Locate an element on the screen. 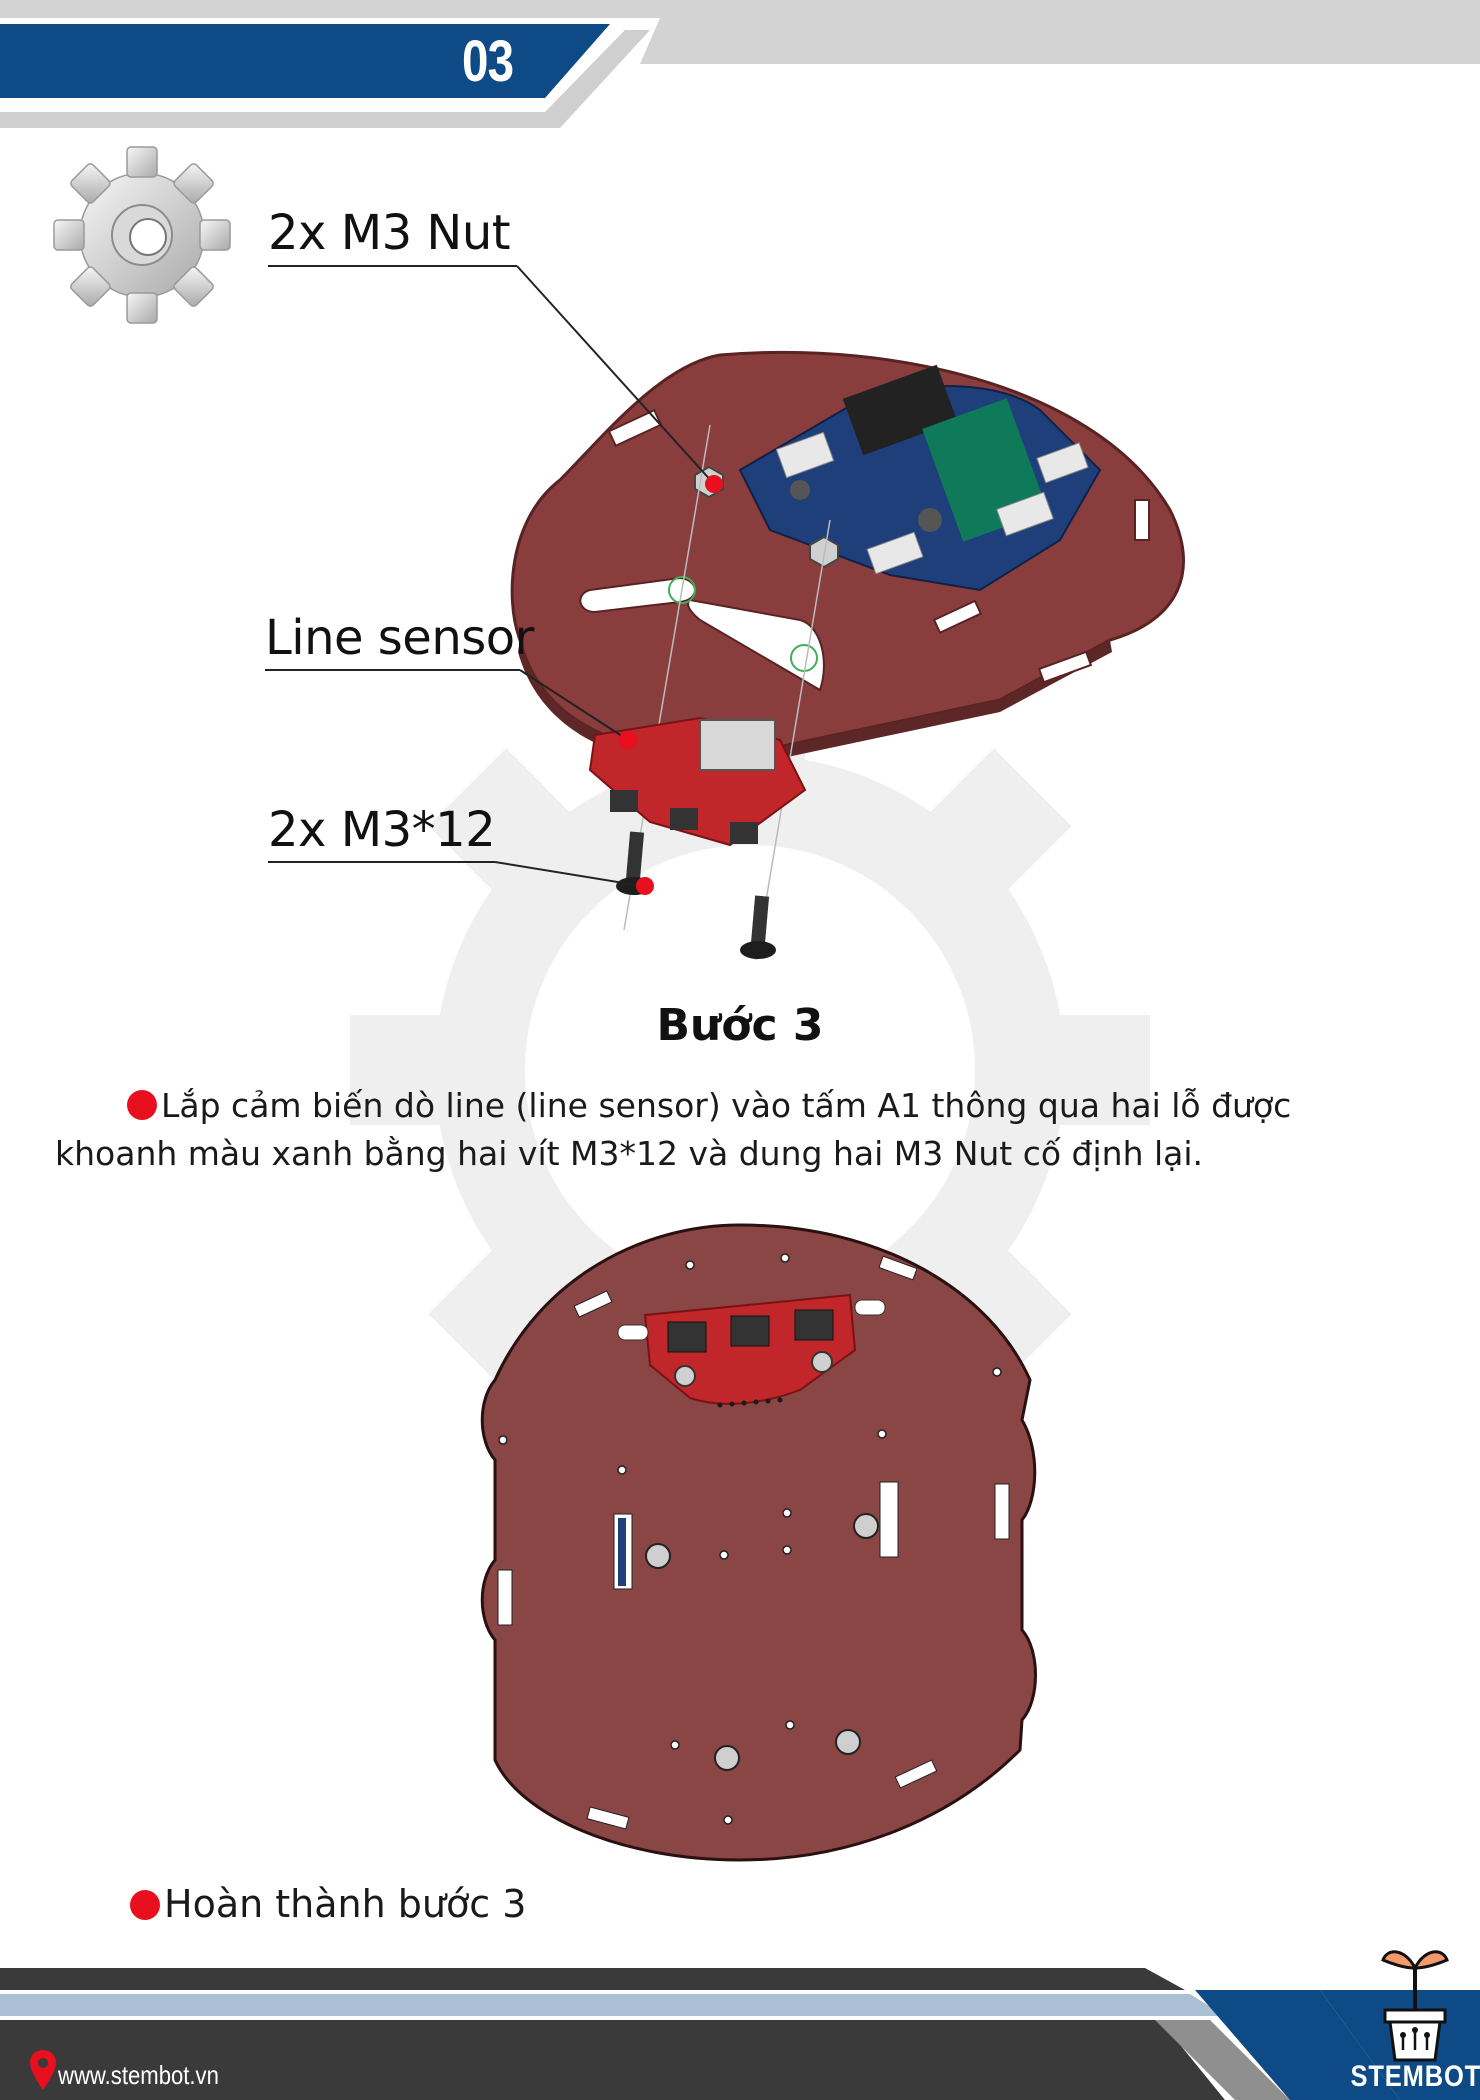 The height and width of the screenshot is (2100, 1480). callout-nut-label: 2x M3 Nut is located at coordinates (389, 233).